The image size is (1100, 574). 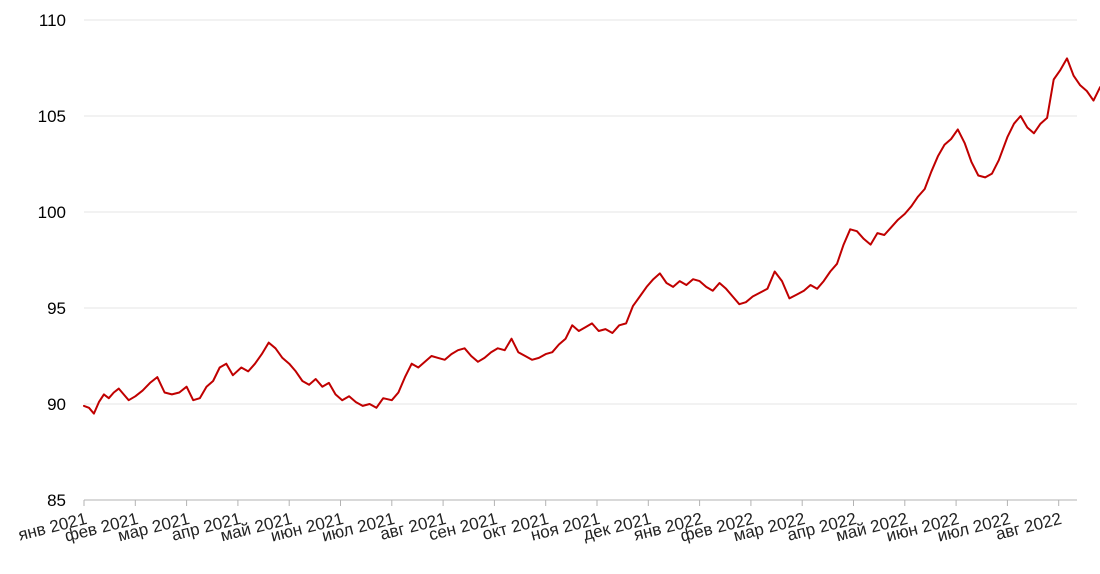 What do you see at coordinates (56, 500) in the screenshot?
I see `y-tick-label: 85` at bounding box center [56, 500].